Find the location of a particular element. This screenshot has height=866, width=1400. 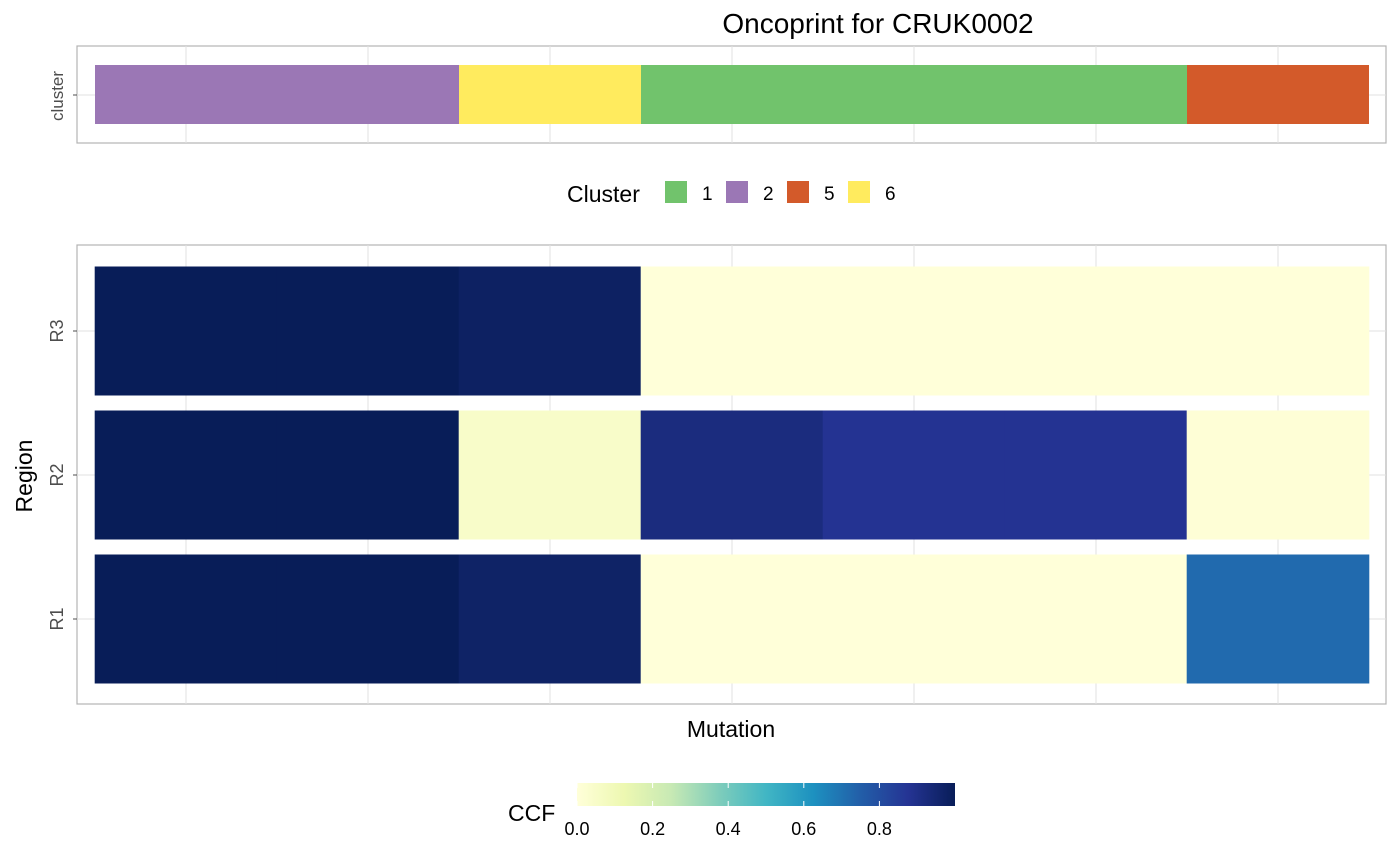

cluster-track-label: cluster is located at coordinates (57, 96).